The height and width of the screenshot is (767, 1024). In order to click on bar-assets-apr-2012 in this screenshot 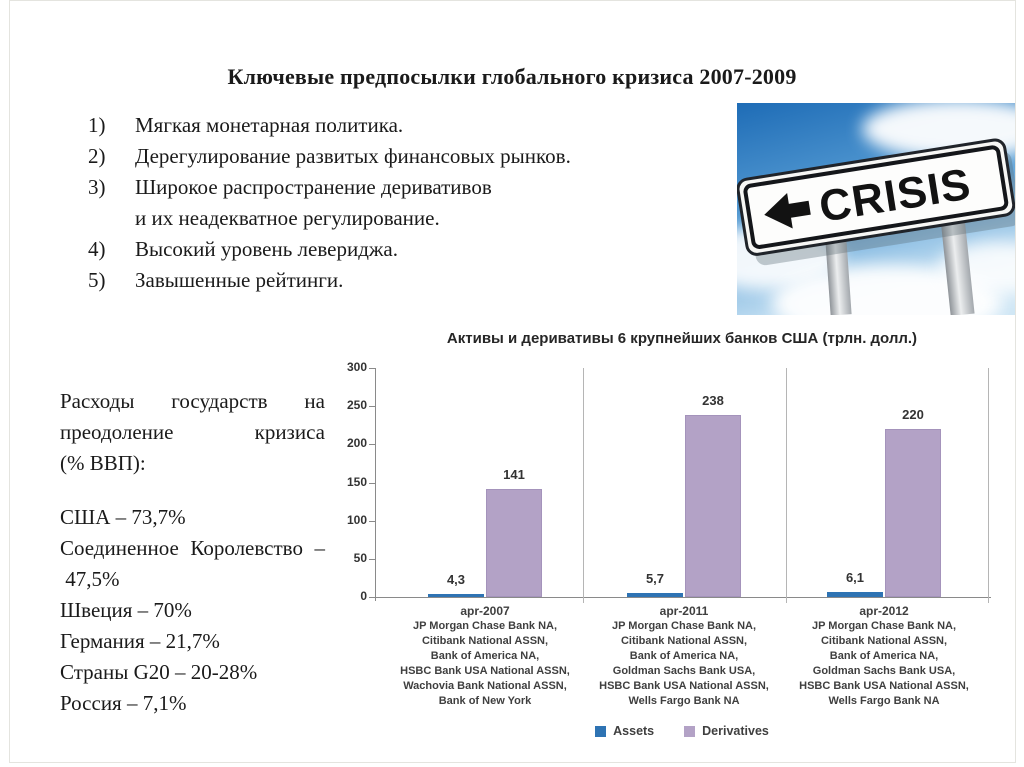, I will do `click(855, 594)`.